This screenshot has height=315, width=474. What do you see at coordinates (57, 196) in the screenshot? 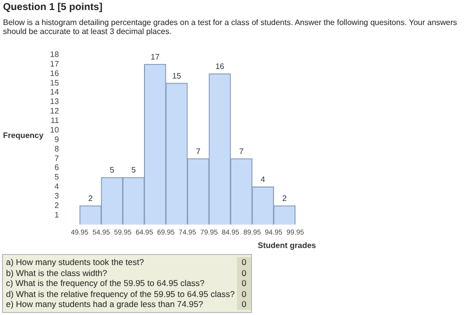
I see `y-tick-label: 3` at bounding box center [57, 196].